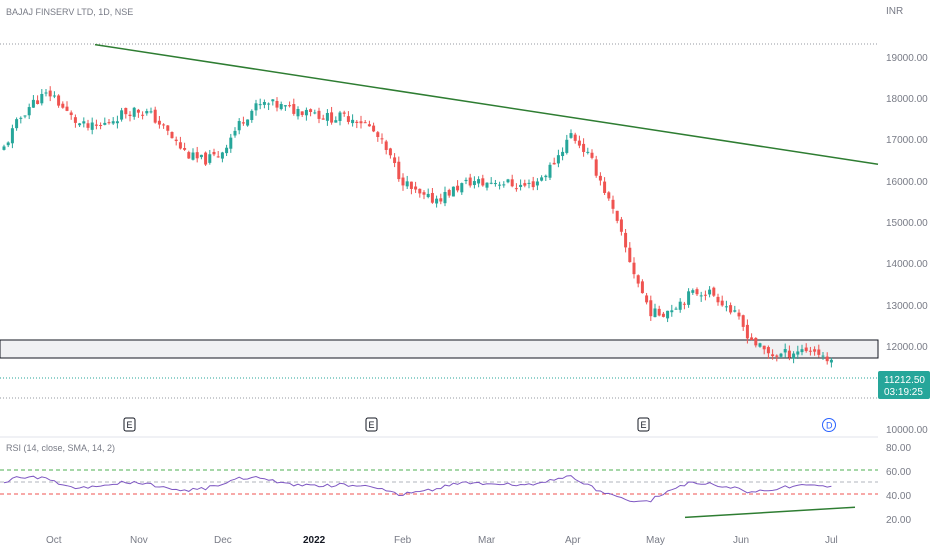  Describe the element at coordinates (907, 182) in the screenshot. I see `price-tick: 16000.00` at that location.